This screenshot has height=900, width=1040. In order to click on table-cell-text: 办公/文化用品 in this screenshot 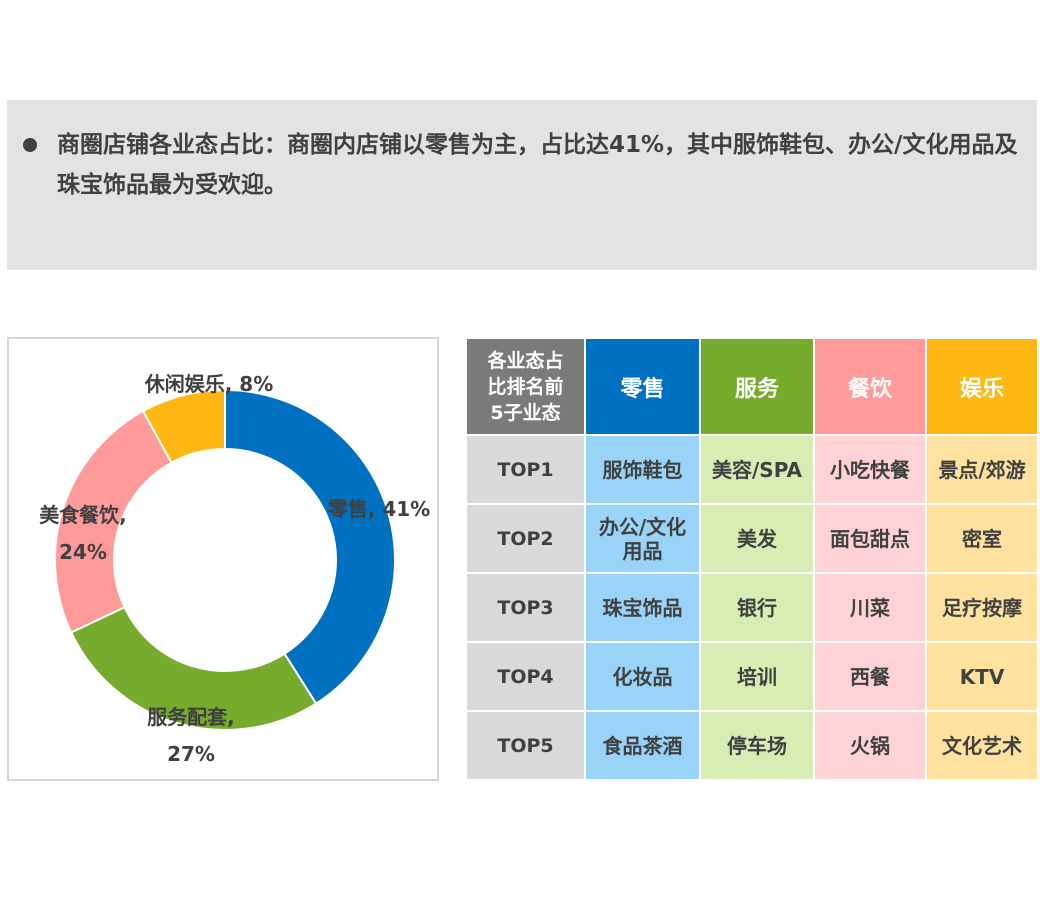, I will do `click(642, 538)`.